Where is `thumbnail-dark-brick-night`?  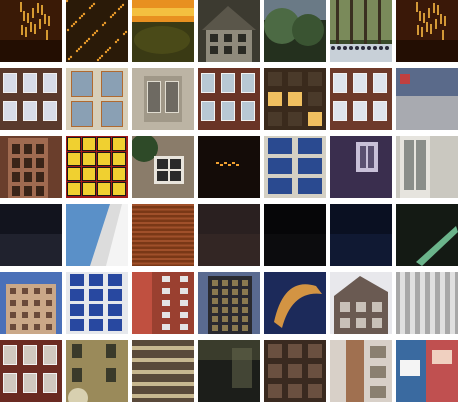 thumbnail-dark-brick-night is located at coordinates (229, 235).